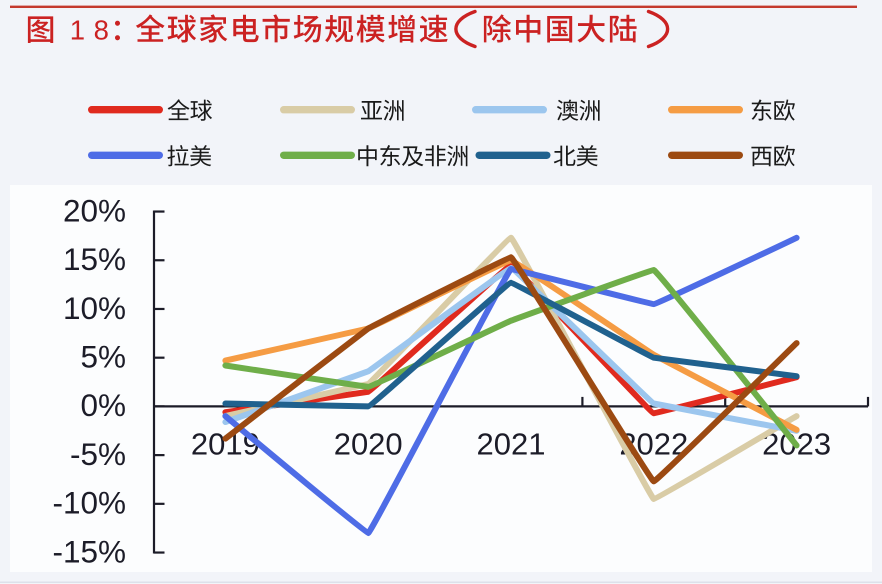 The width and height of the screenshot is (882, 584). What do you see at coordinates (94, 308) in the screenshot?
I see `svg-text: 10%` at bounding box center [94, 308].